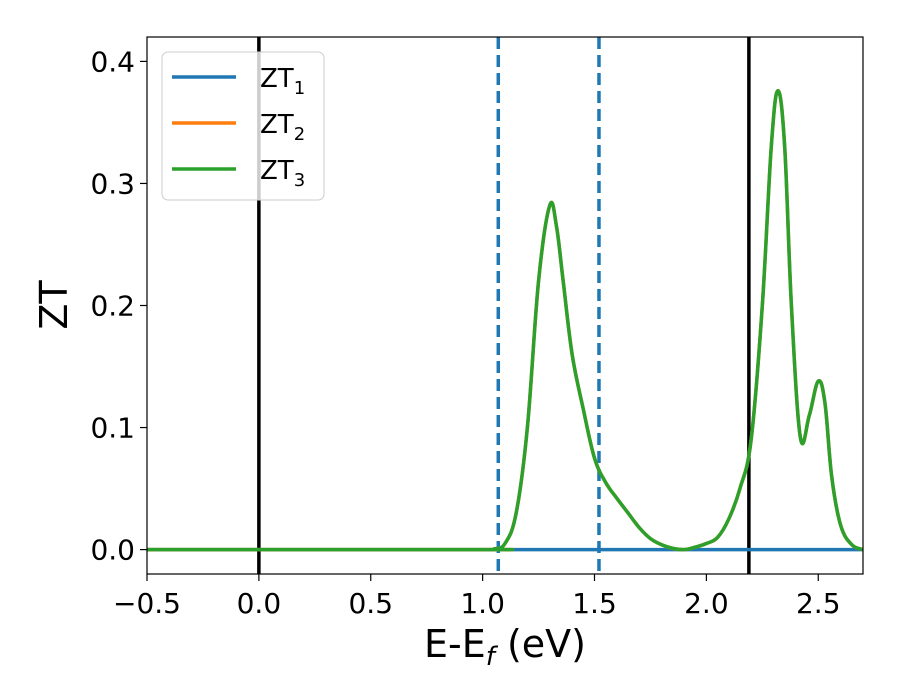 The height and width of the screenshot is (700, 900). I want to click on legend: ZT1 ZT2 ZT3, so click(243, 126).